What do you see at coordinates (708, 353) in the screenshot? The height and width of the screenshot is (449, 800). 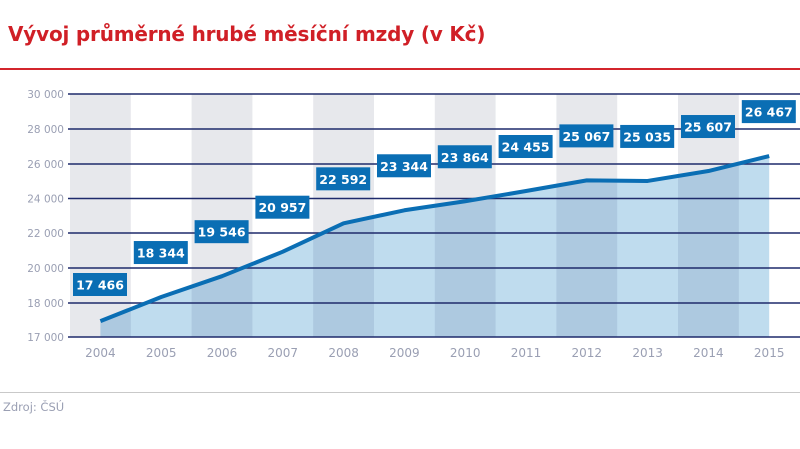 I see `x-tick-label: 2014` at bounding box center [708, 353].